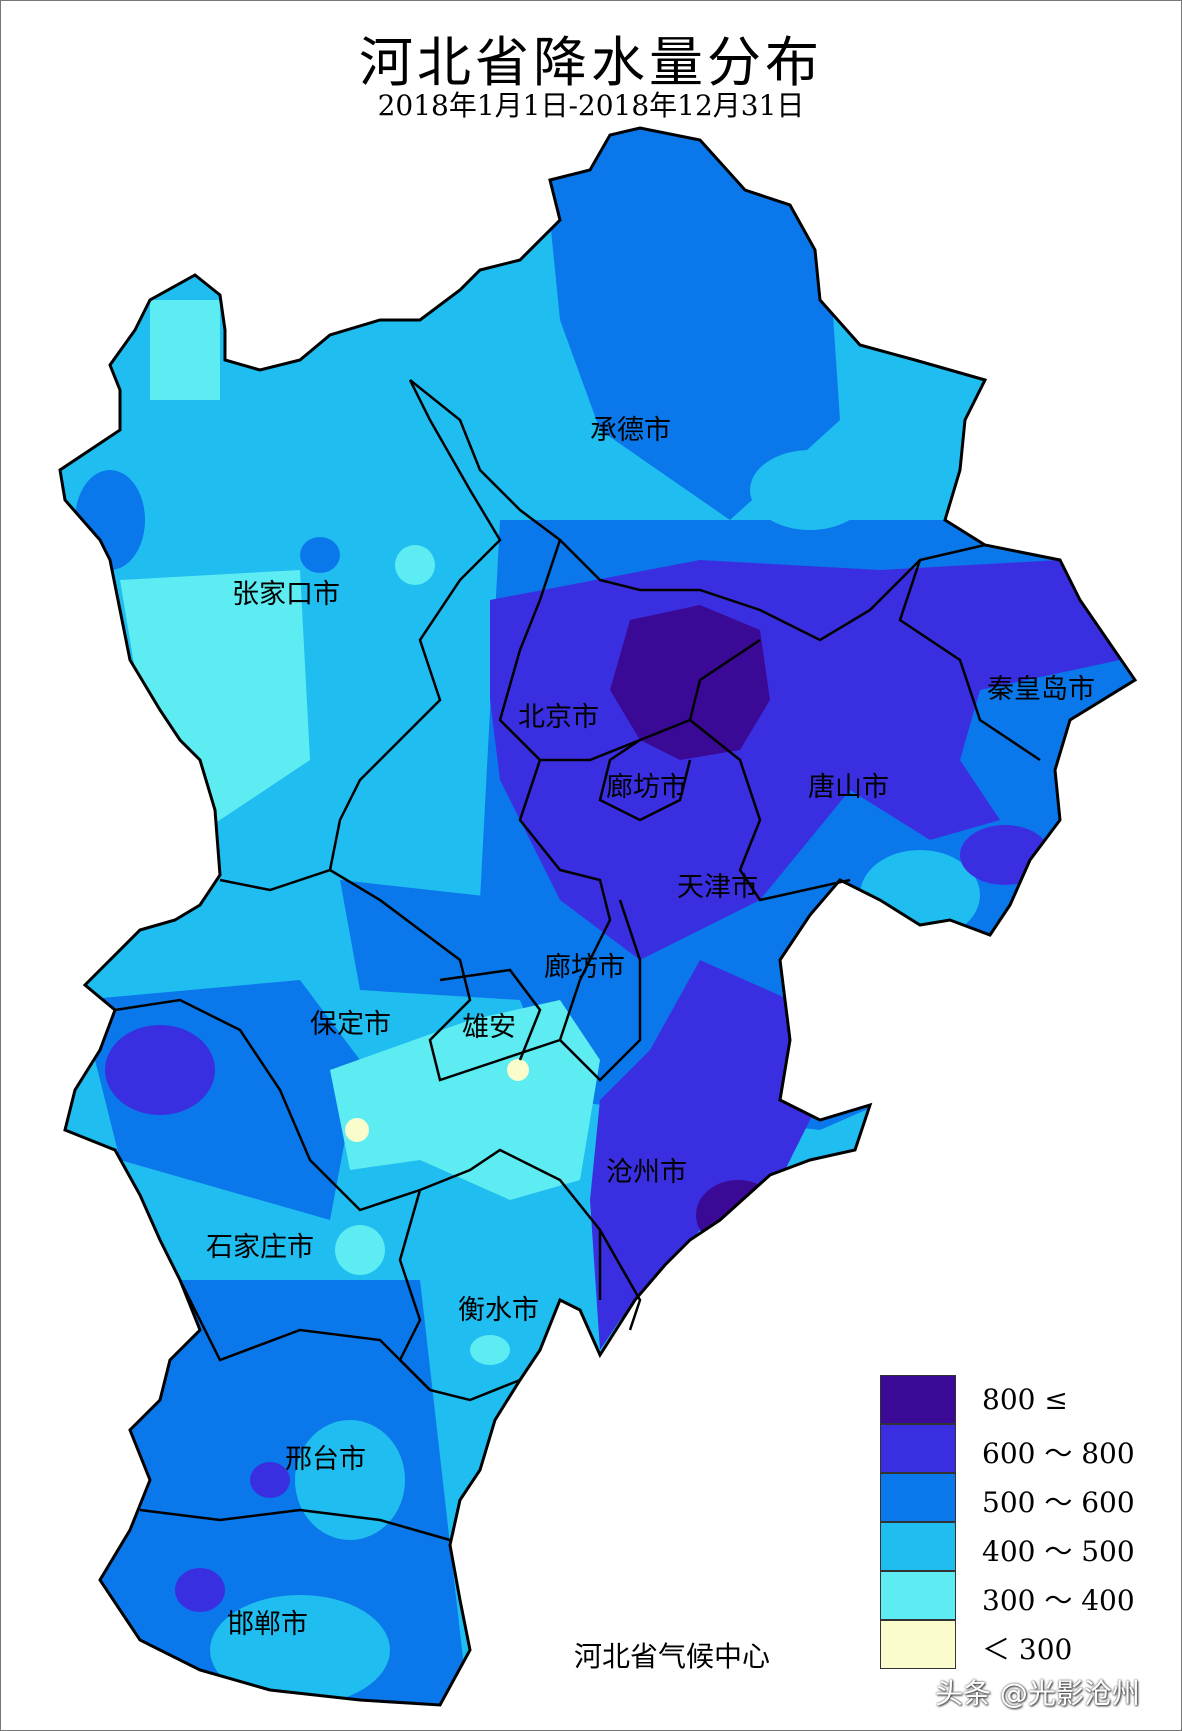 This screenshot has width=1182, height=1731. I want to click on zone-300-400-zjk-spot, so click(415, 565).